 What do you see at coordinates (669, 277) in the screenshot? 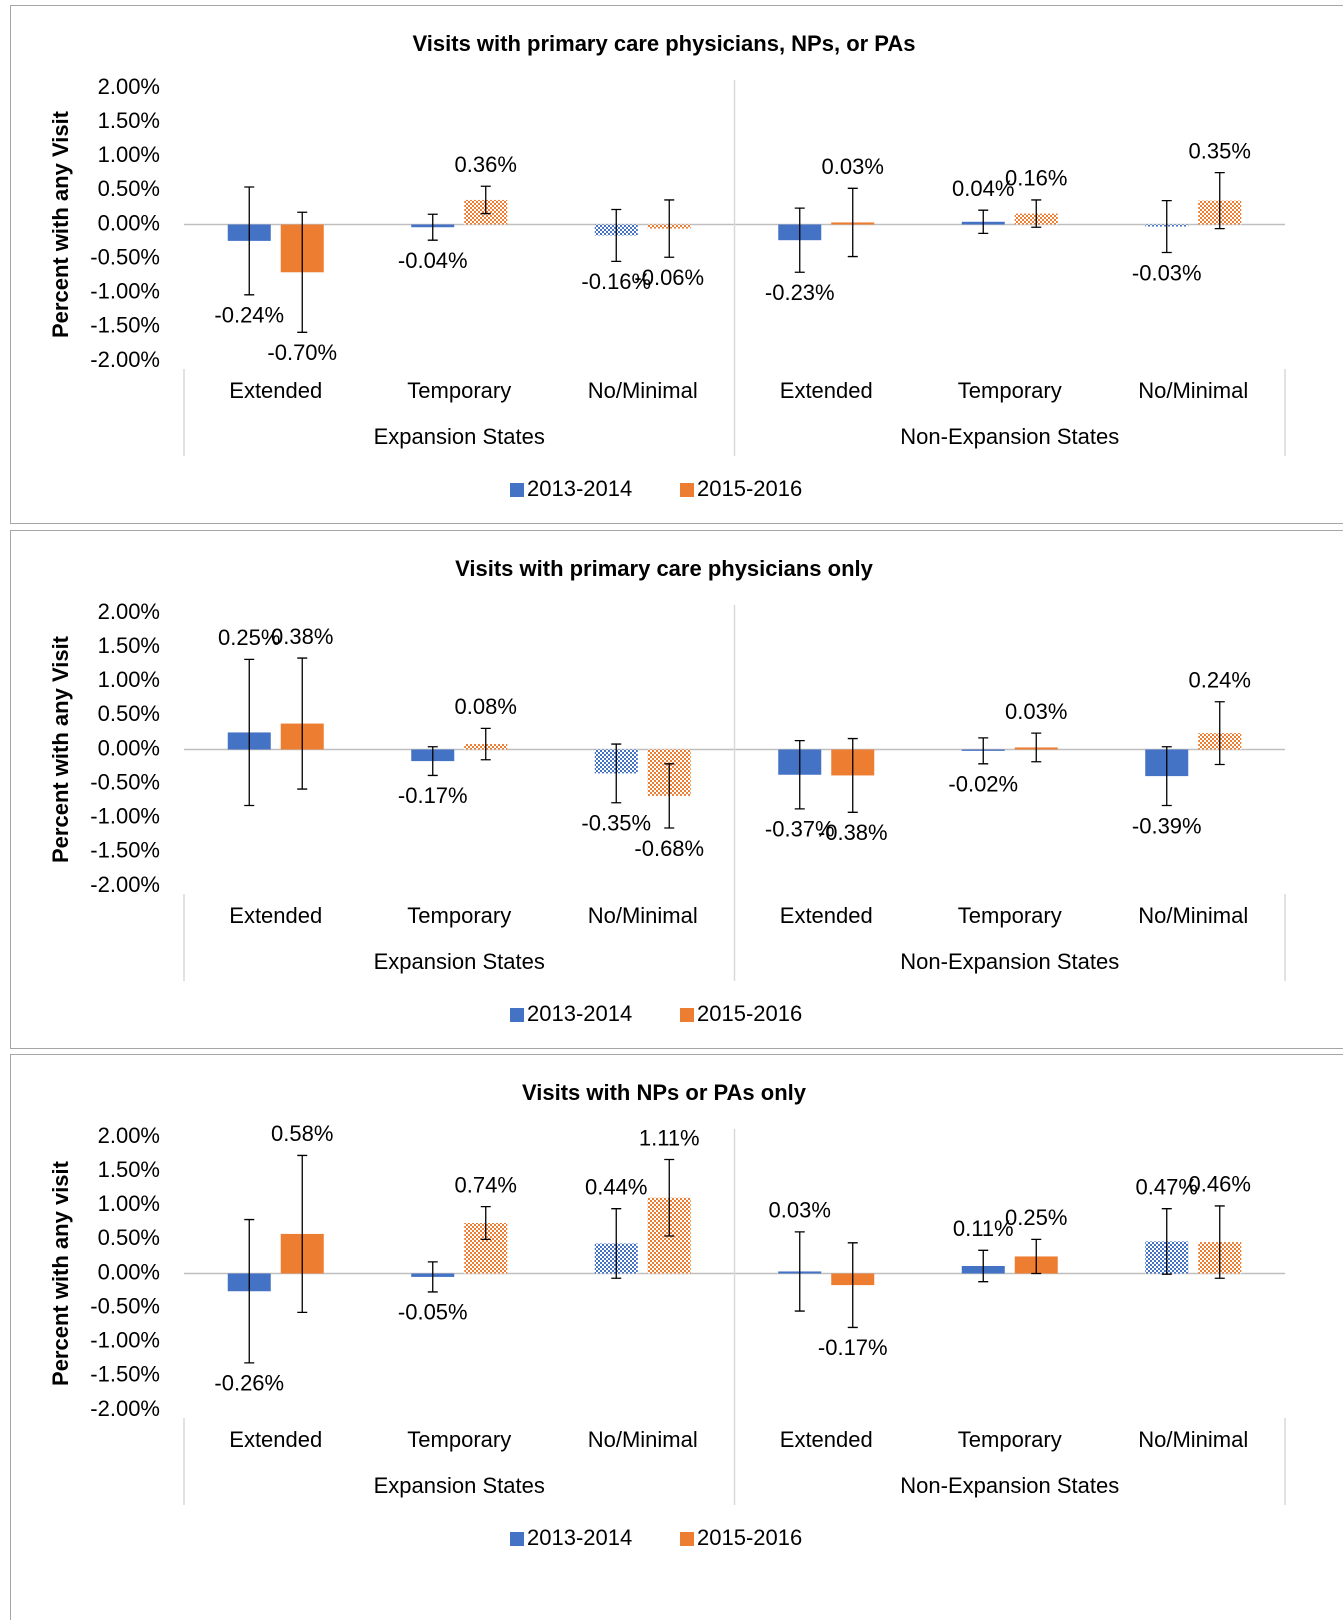
I see `data-label: -0.06%` at bounding box center [669, 277].